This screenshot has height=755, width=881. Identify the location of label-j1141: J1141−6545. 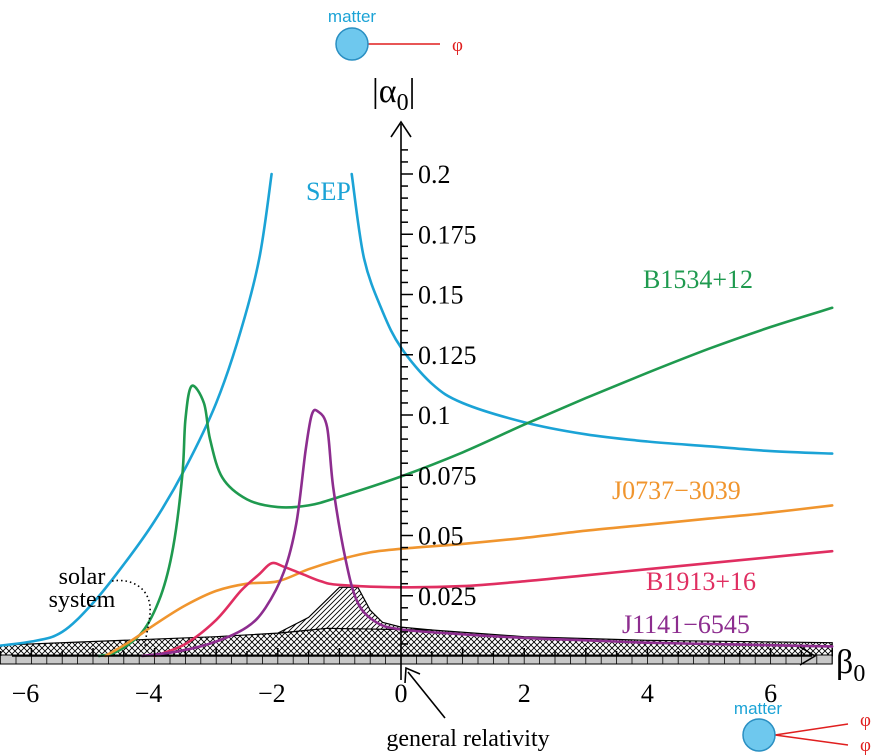
(686, 624).